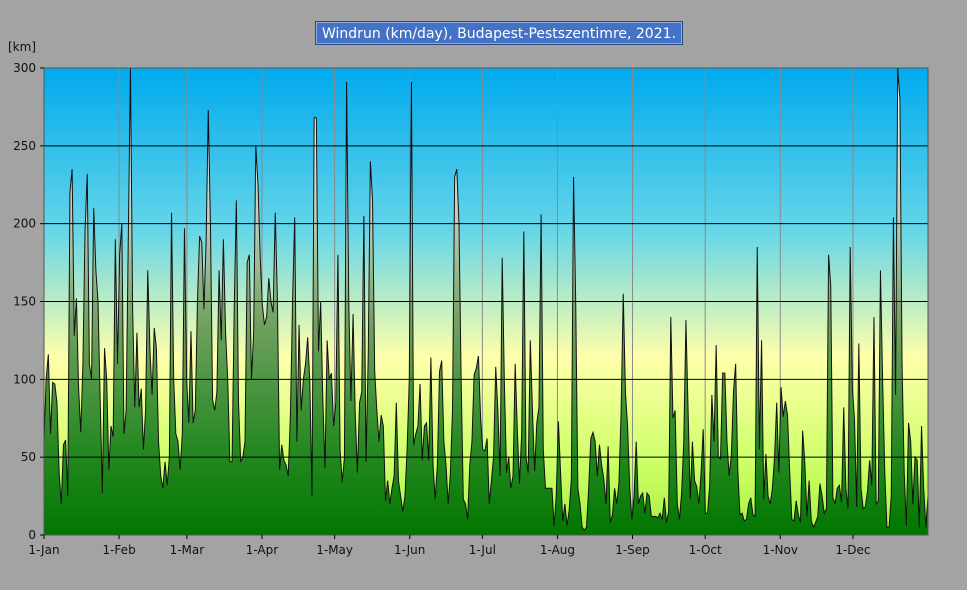 This screenshot has width=967, height=590. What do you see at coordinates (187, 550) in the screenshot?
I see `x-tick-label: 1-Mar` at bounding box center [187, 550].